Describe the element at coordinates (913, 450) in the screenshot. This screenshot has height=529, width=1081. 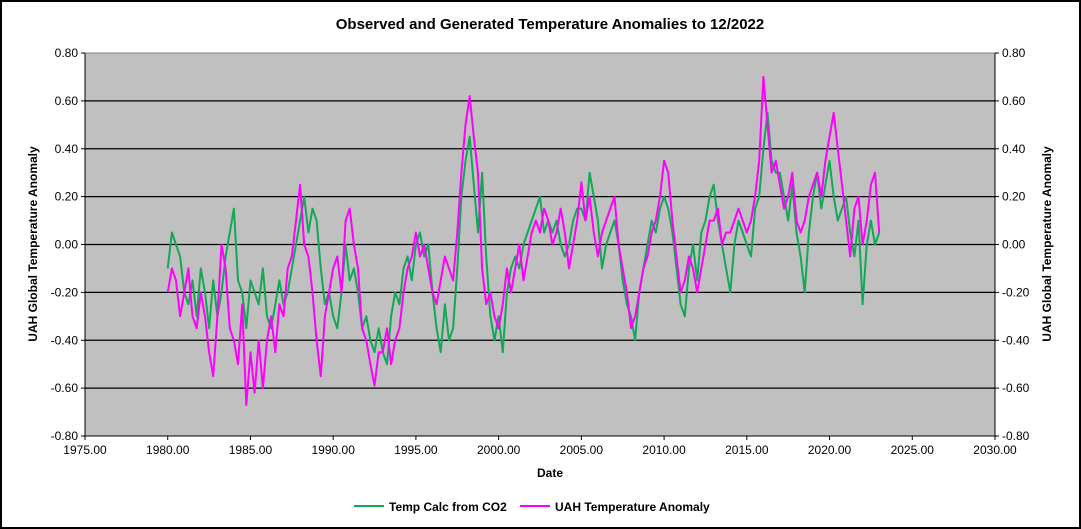
I see `x-tick-label: 2025.00` at that location.